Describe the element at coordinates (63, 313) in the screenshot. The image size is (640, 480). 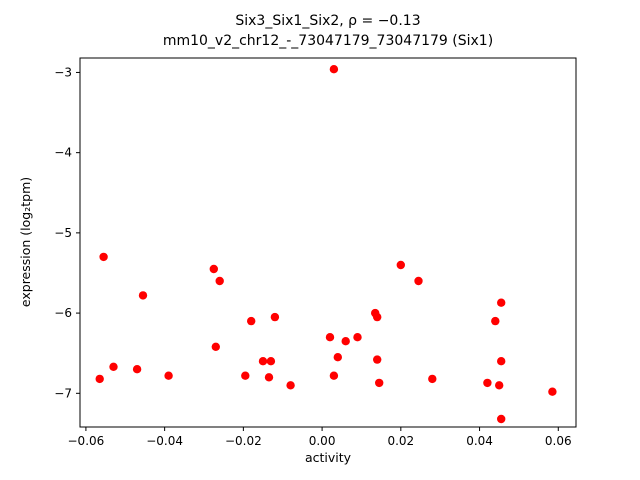
I see `y-tick-label: −6` at that location.